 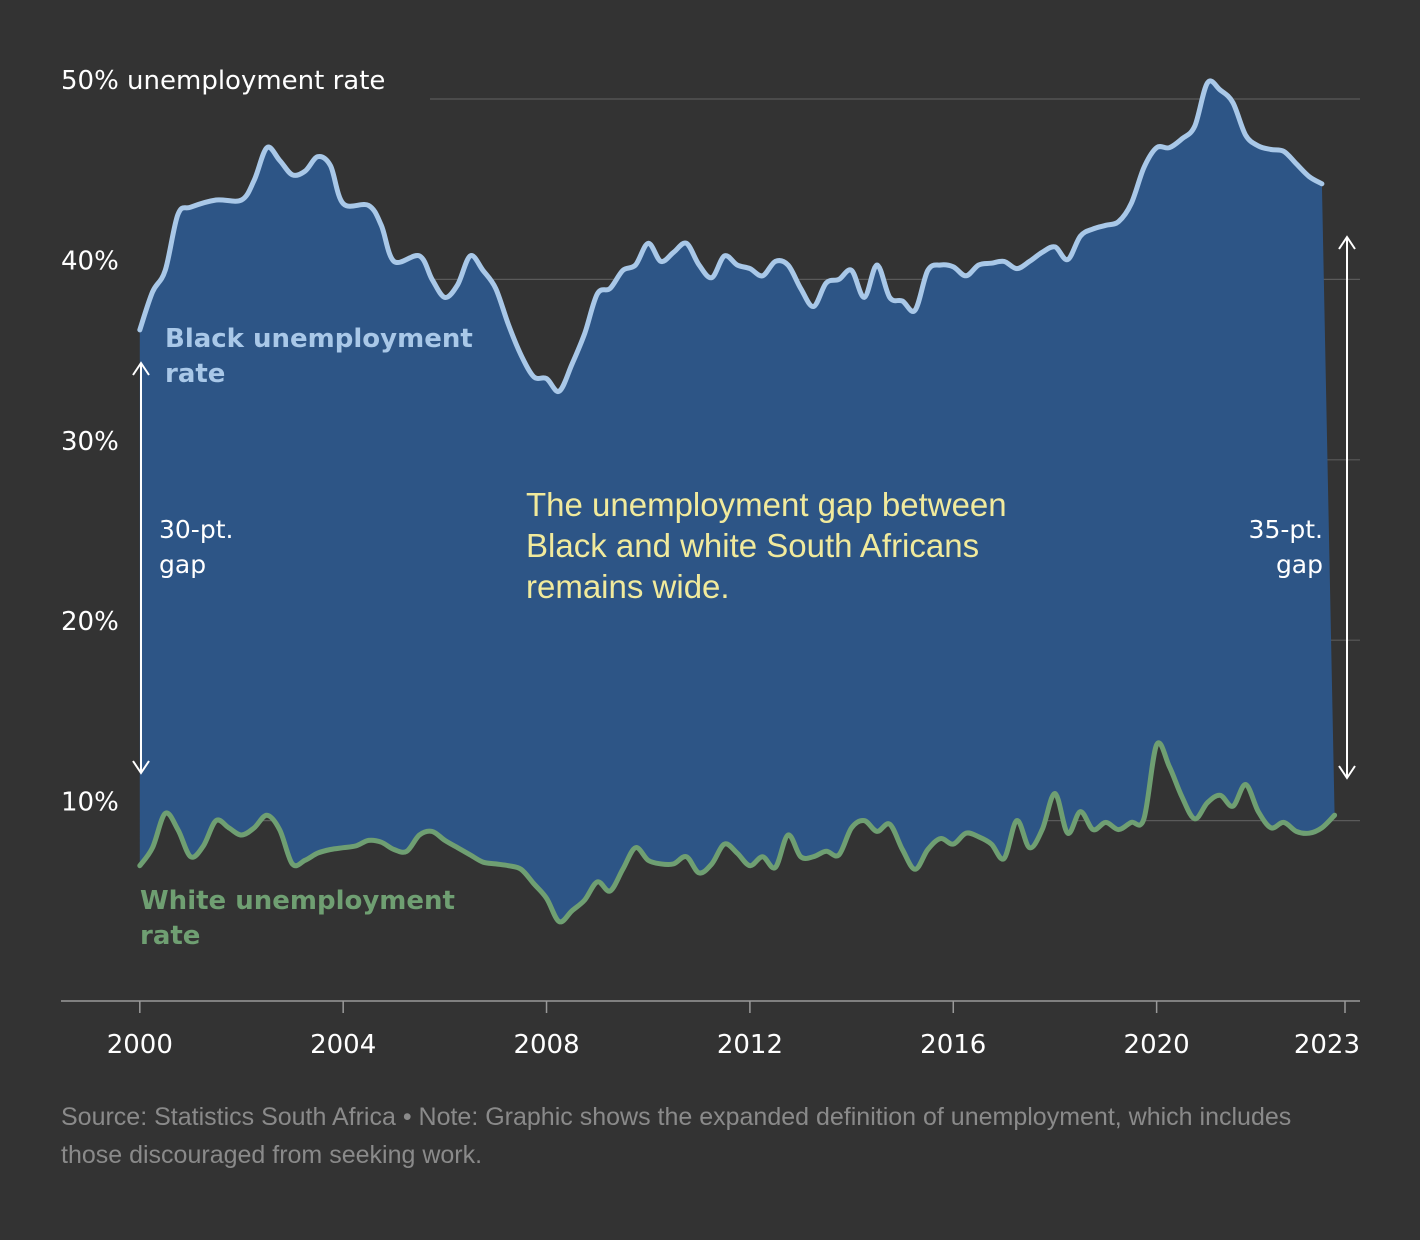 What do you see at coordinates (1286, 529) in the screenshot?
I see `gap-label-end: 35-pt.` at bounding box center [1286, 529].